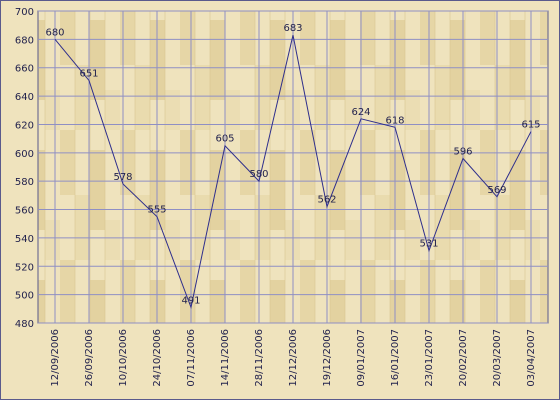  Describe the element at coordinates (327, 358) in the screenshot. I see `x-tick-label: 19/12/2006` at that location.